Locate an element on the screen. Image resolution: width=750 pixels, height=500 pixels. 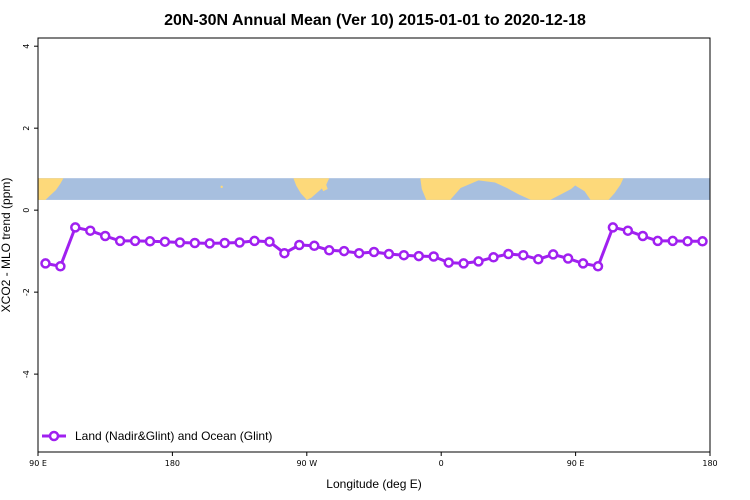
legend: Land (Nadir&Glint) and Ocean (Glint) is located at coordinates (157, 436).